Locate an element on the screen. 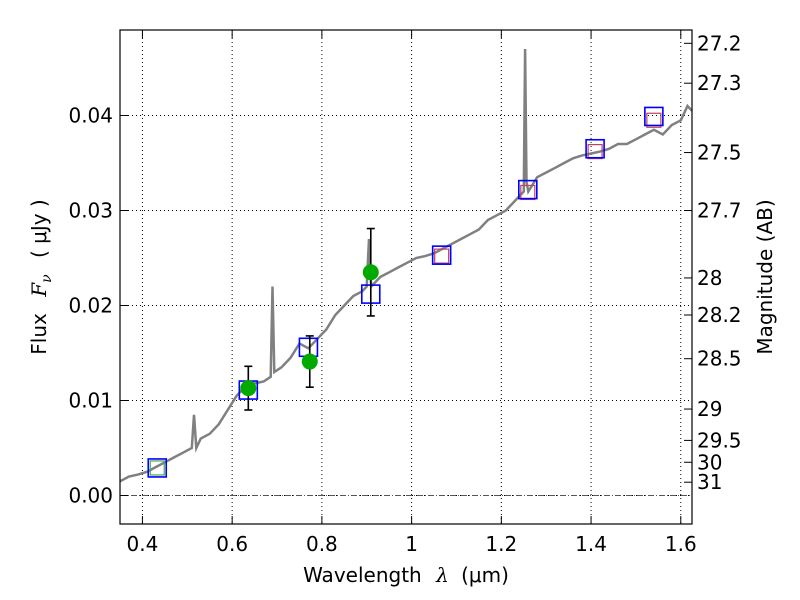 Image resolution: width=800 pixels, height=600 pixels. x-axis-label-unit: (μm) is located at coordinates (485, 575).